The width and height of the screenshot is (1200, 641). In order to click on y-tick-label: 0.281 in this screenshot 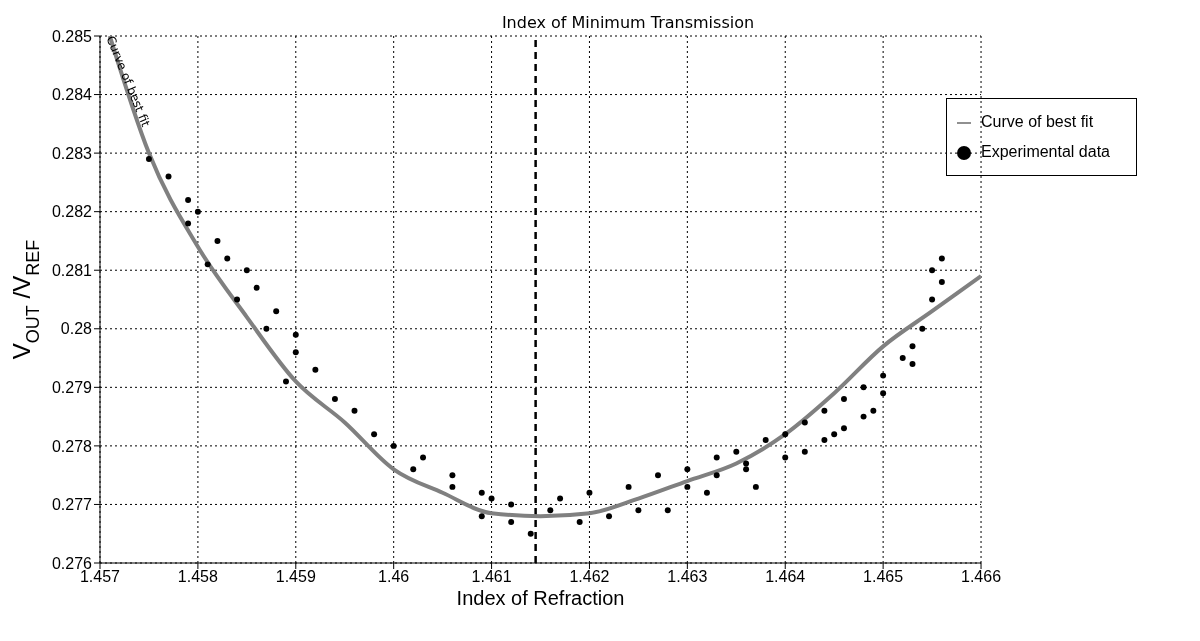, I will do `click(72, 270)`.